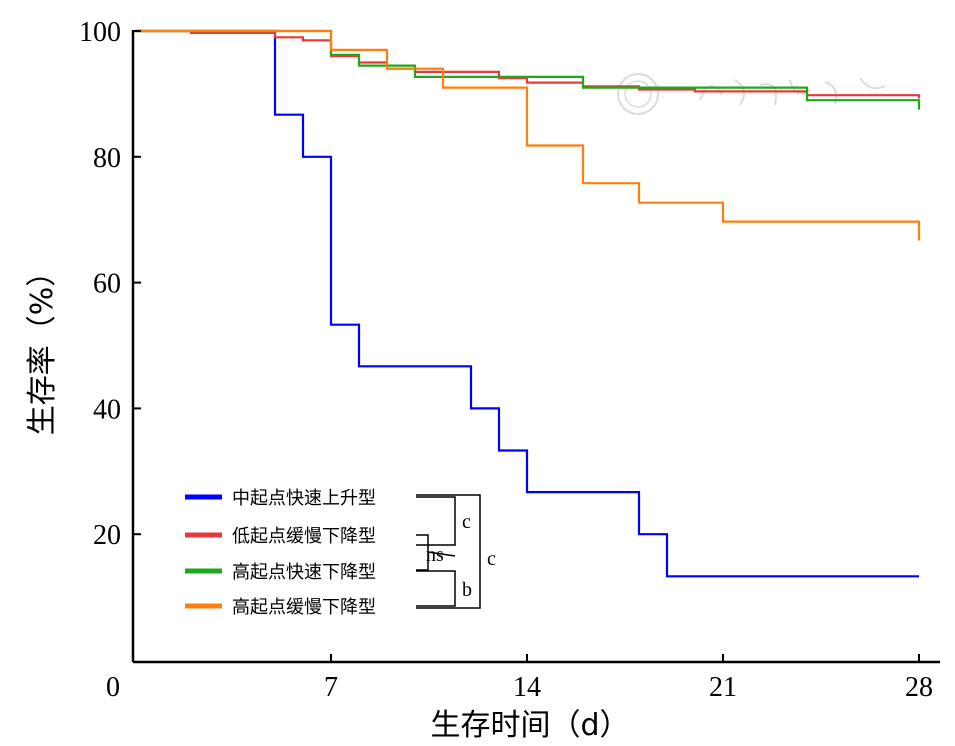 The width and height of the screenshot is (955, 746). Describe the element at coordinates (441, 554) in the screenshot. I see `bracket-connector` at that location.